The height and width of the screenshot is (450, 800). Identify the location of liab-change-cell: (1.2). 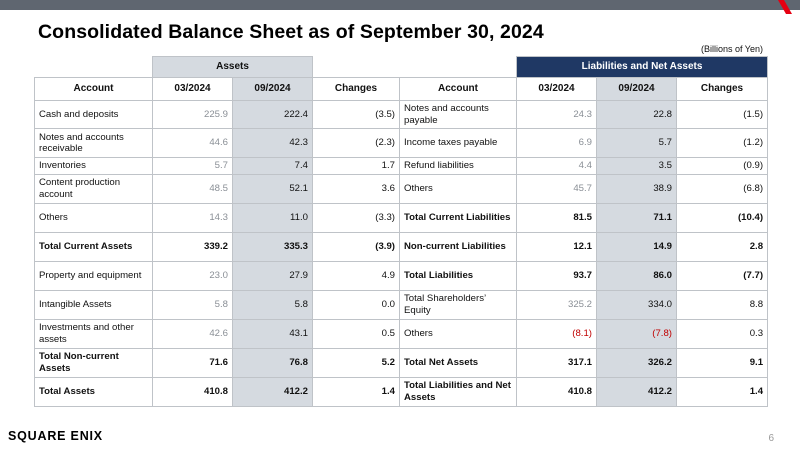
(722, 143).